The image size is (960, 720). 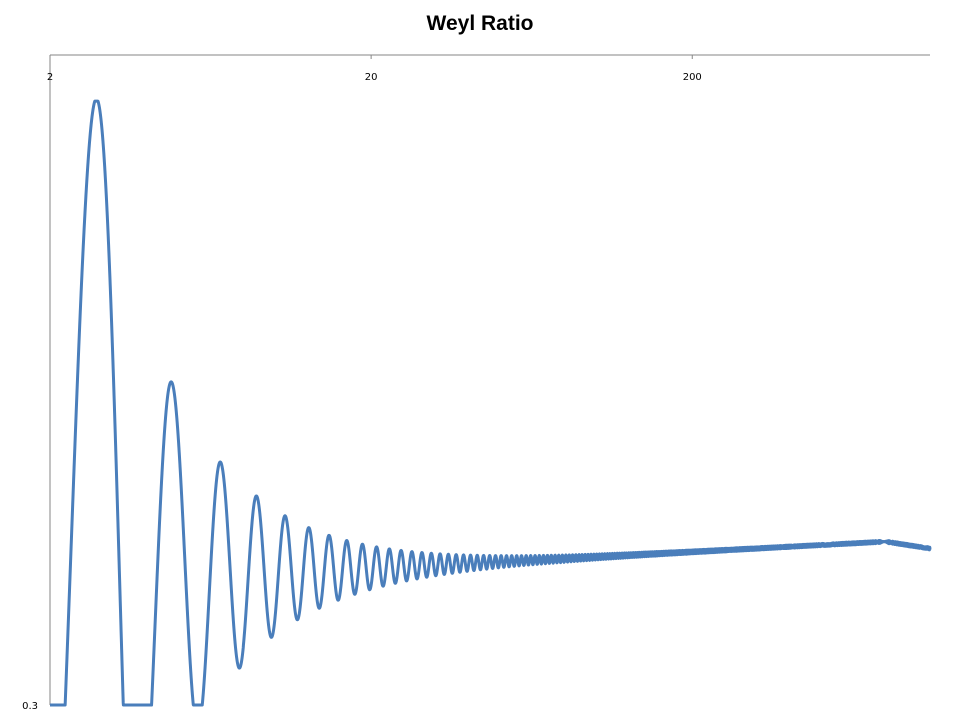 I want to click on chart-title: Weyl Ratio, so click(x=480, y=23).